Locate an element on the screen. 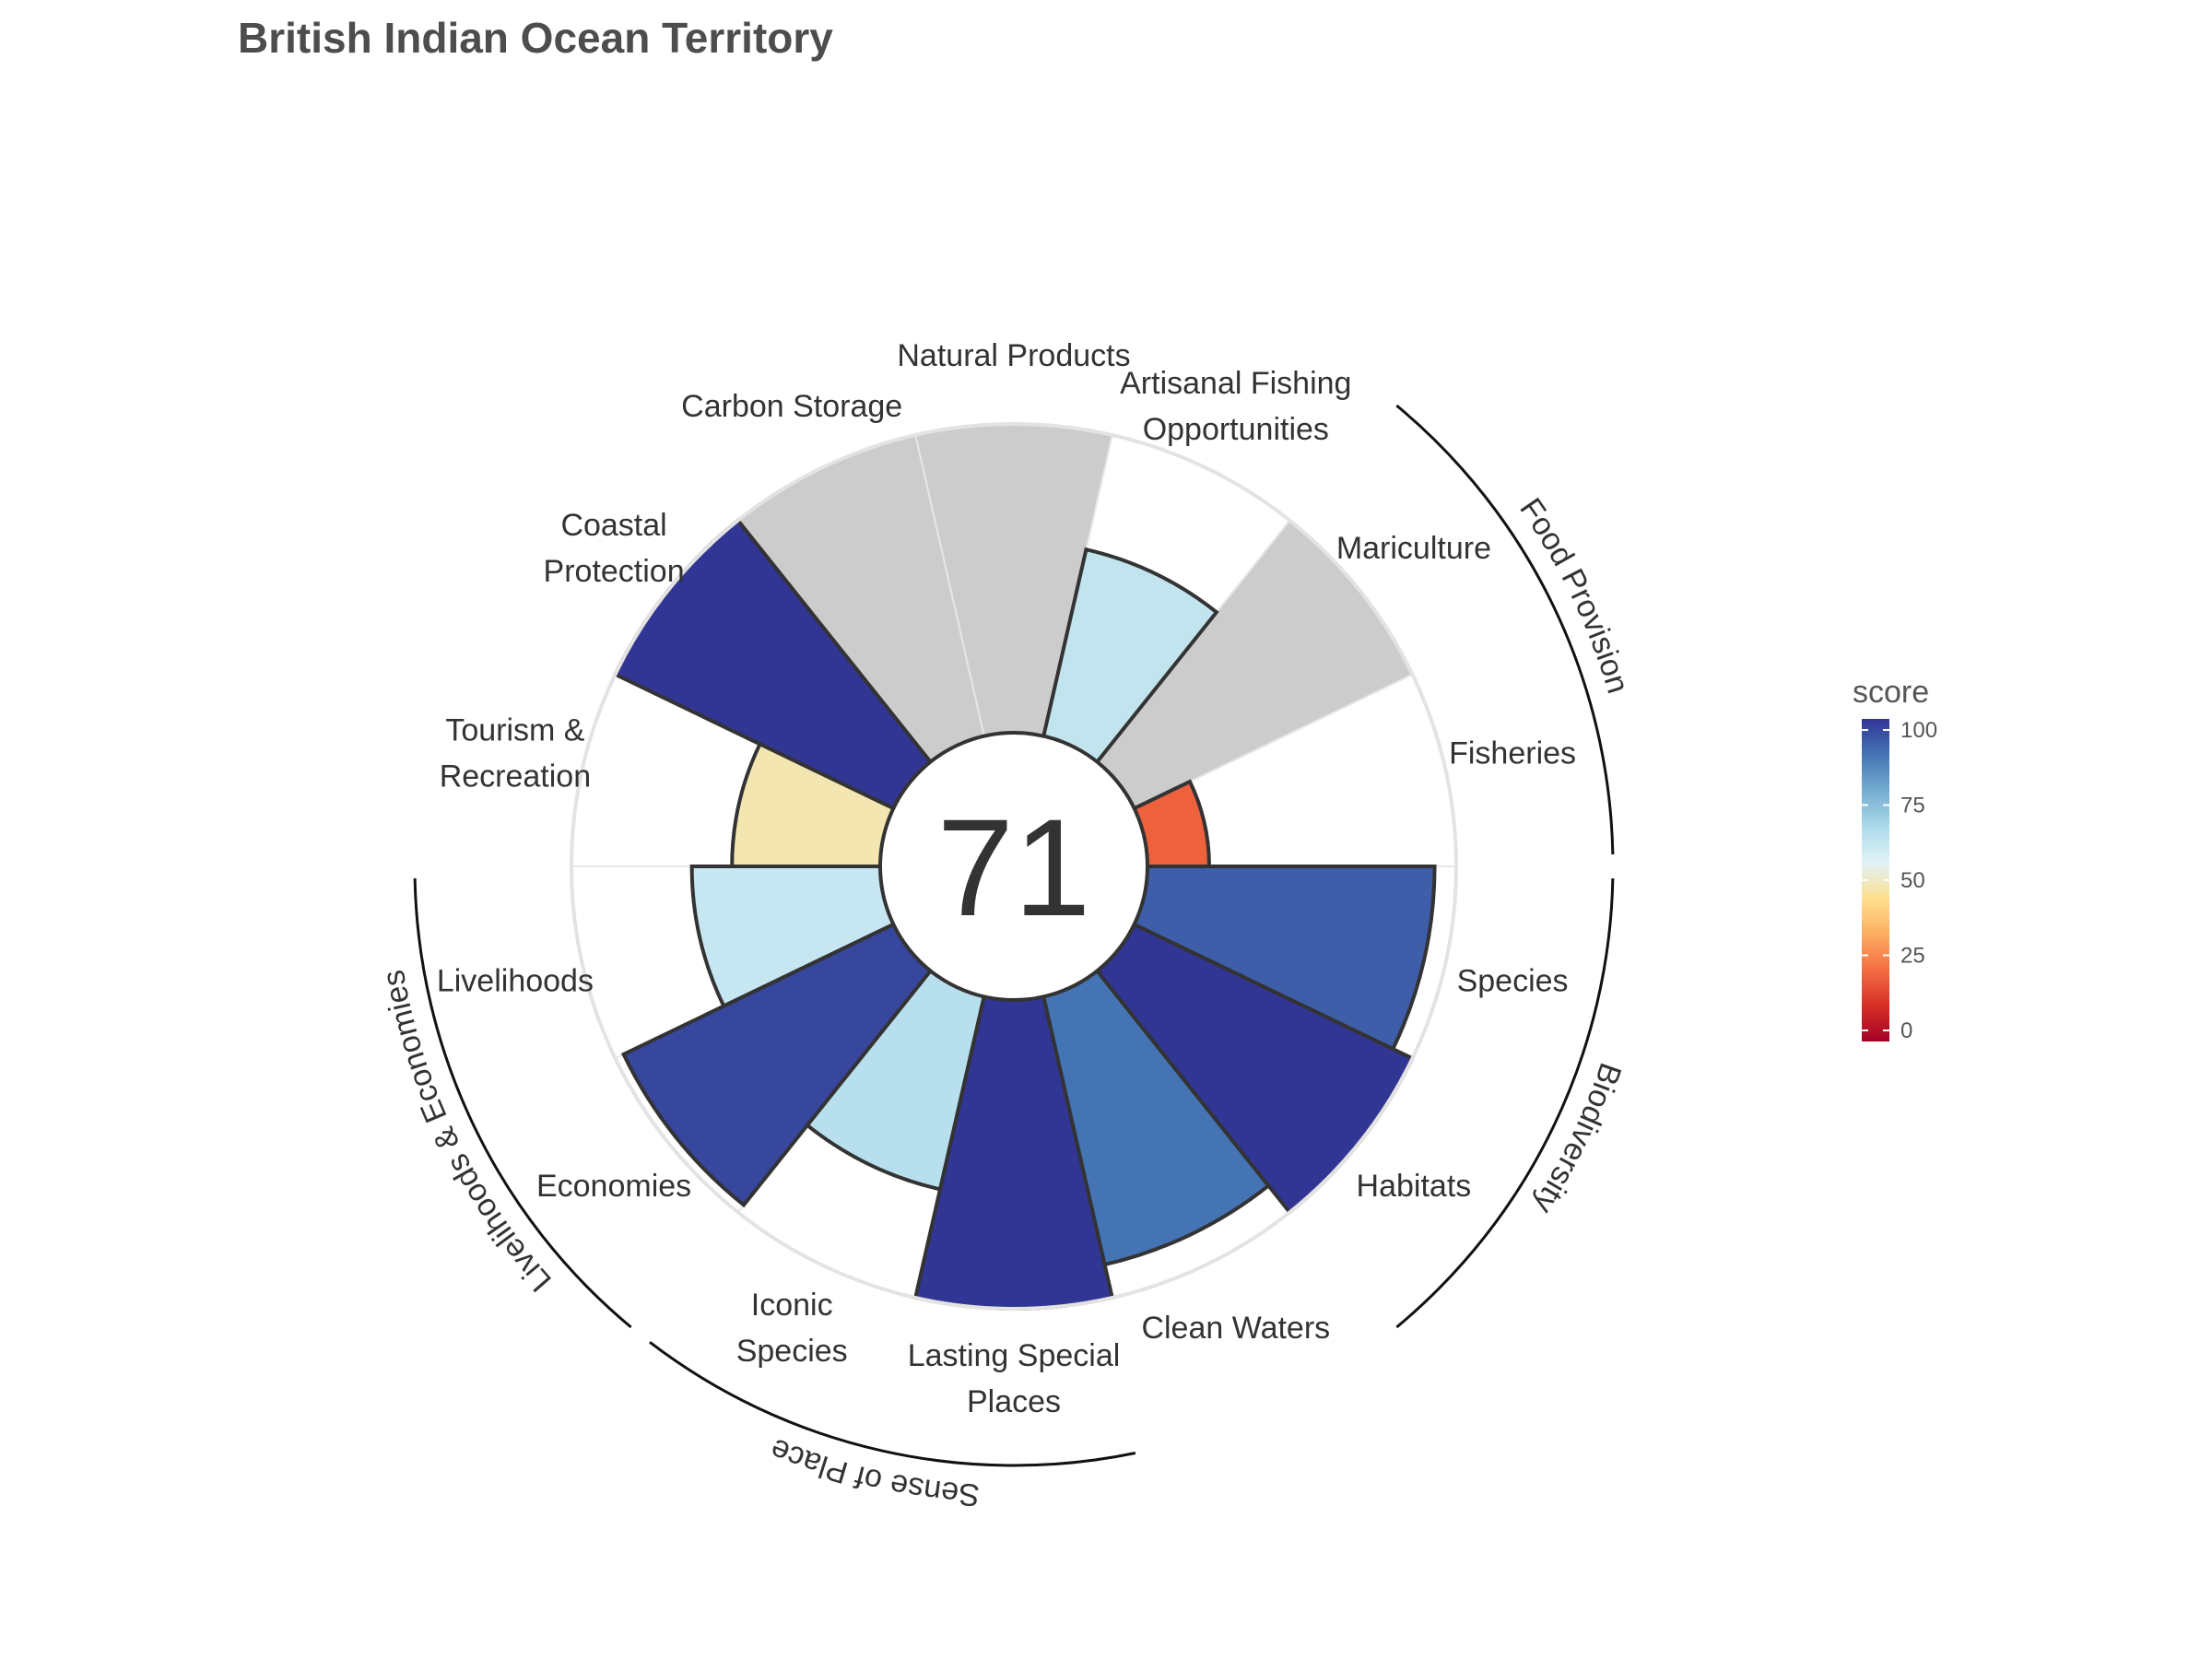 The width and height of the screenshot is (2212, 1659). group-arc-livelihoods-economies is located at coordinates (522, 1103).